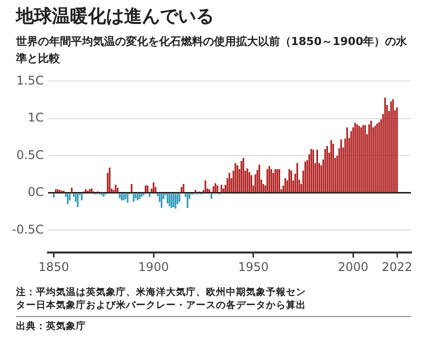 Image resolution: width=425 pixels, height=340 pixels. Describe the element at coordinates (397, 267) in the screenshot. I see `x-tick-label: 2022` at that location.